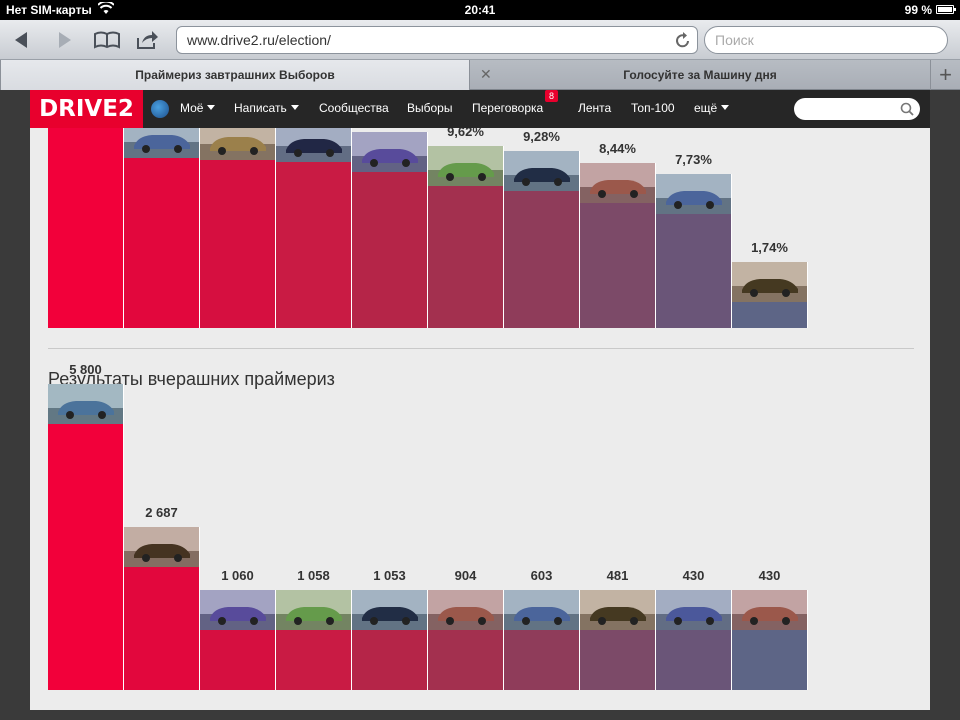 This screenshot has height=720, width=960. I want to click on close-icon: ✕, so click(486, 74).